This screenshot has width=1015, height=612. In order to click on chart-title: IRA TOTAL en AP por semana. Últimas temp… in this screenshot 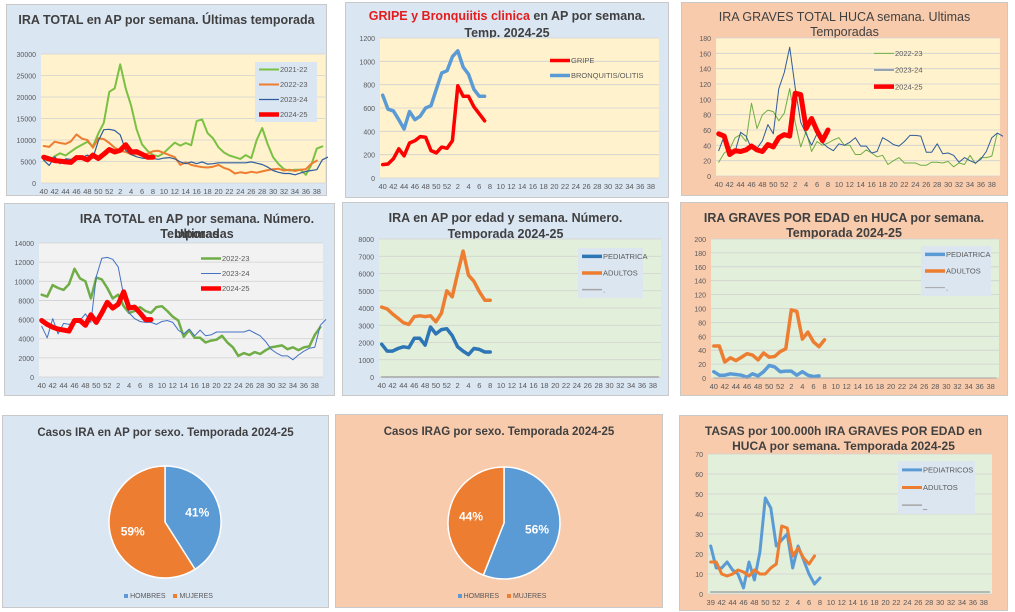, I will do `click(166, 20)`.